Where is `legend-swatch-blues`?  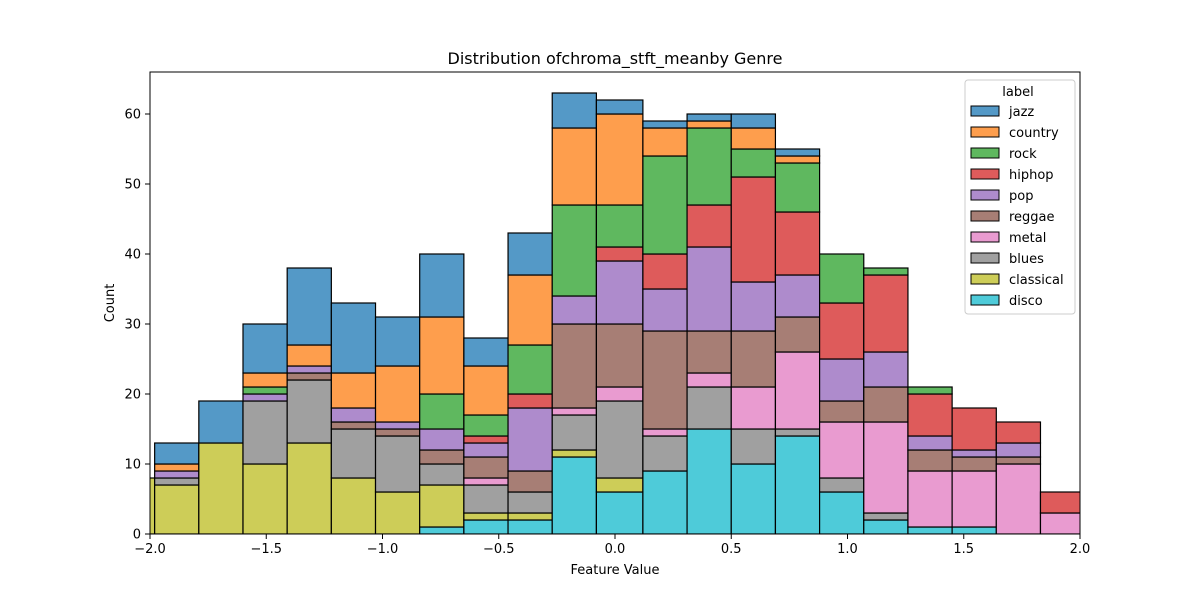 legend-swatch-blues is located at coordinates (985, 258).